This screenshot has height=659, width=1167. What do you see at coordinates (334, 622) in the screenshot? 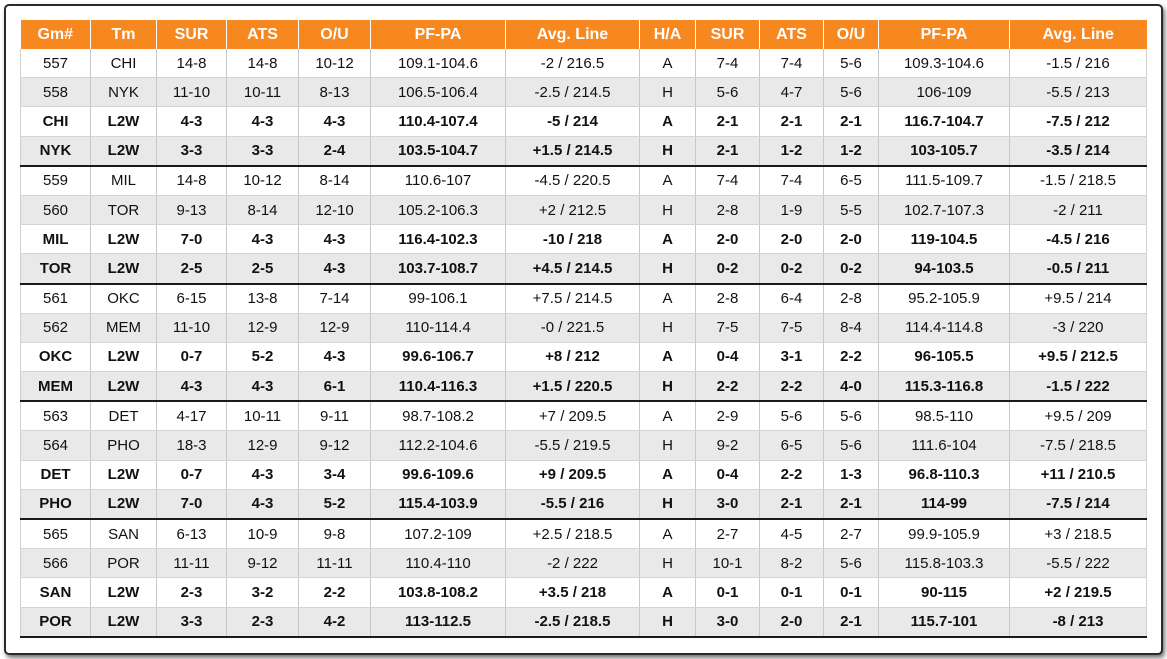
I see `ou-cell: 4-2` at bounding box center [334, 622].